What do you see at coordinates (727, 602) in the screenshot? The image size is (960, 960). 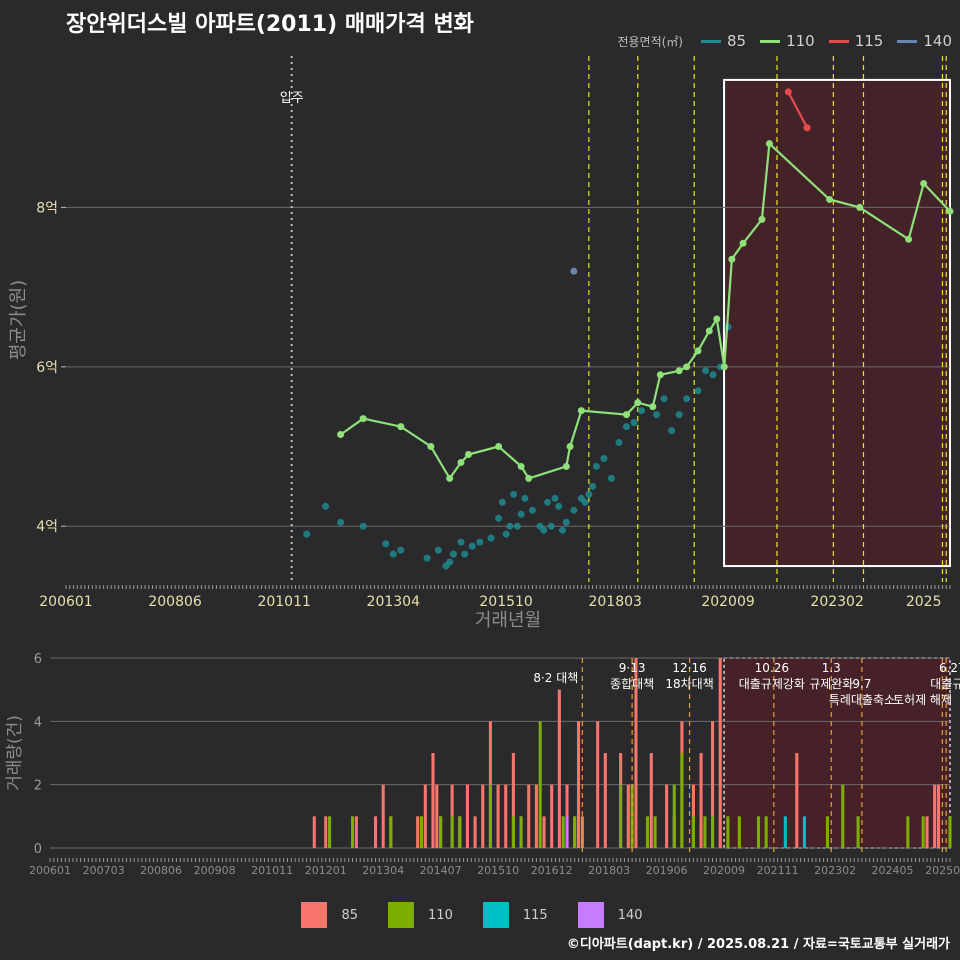 I see `x-tick-label: 202009` at bounding box center [727, 602].